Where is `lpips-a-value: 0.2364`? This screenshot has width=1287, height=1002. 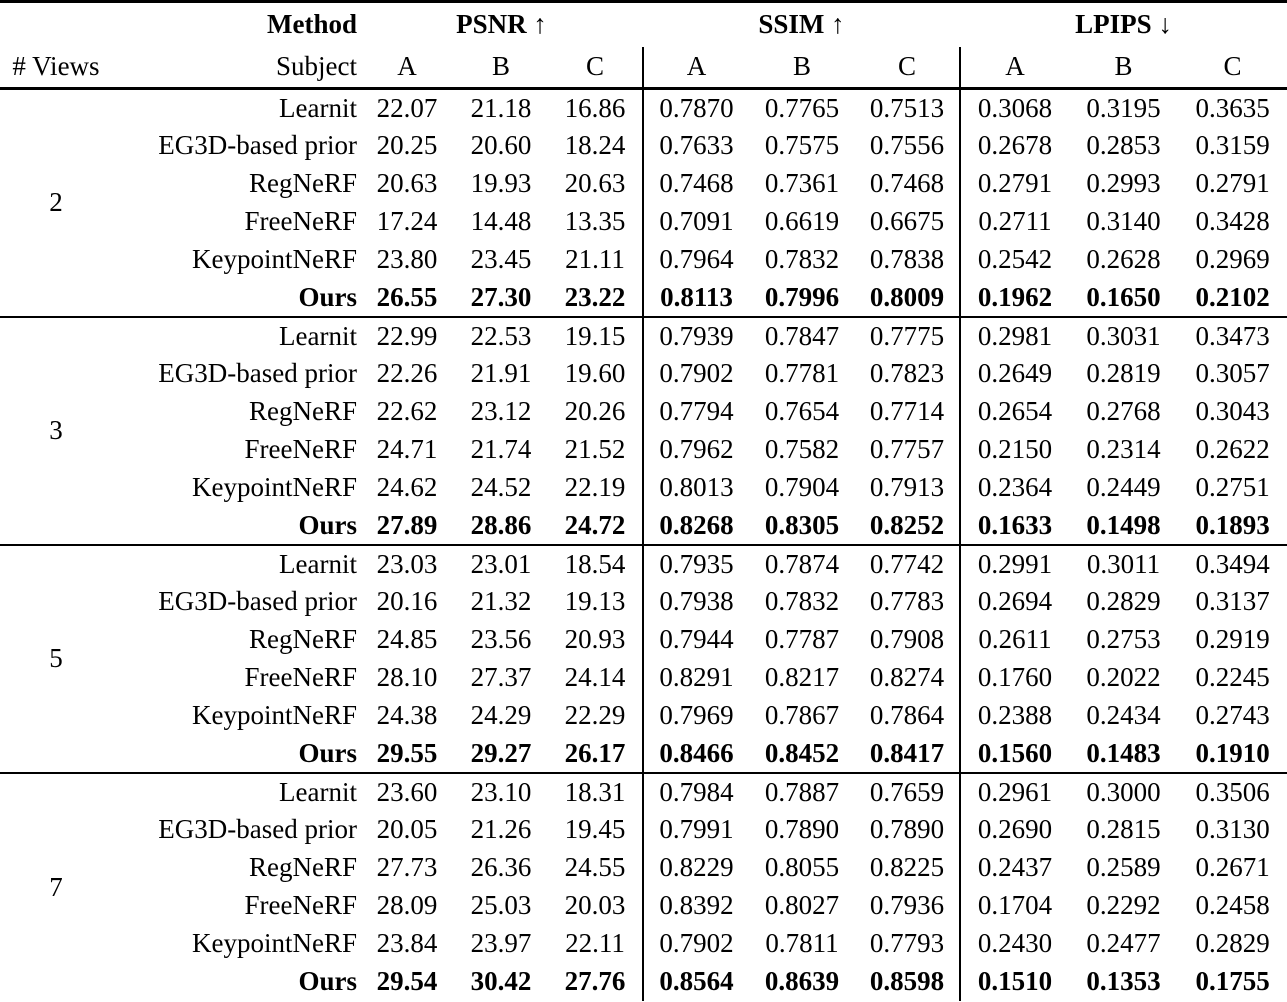 lpips-a-value: 0.2364 is located at coordinates (1014, 487).